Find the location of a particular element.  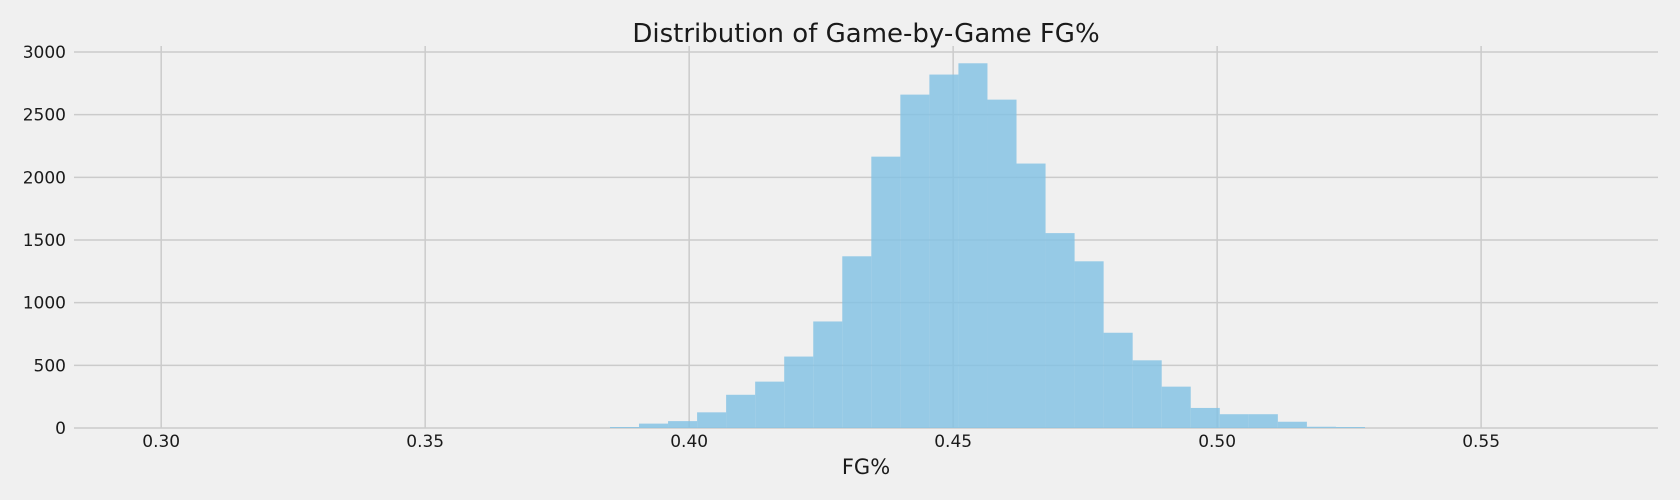

y-tick-label: 2000 is located at coordinates (44, 178).